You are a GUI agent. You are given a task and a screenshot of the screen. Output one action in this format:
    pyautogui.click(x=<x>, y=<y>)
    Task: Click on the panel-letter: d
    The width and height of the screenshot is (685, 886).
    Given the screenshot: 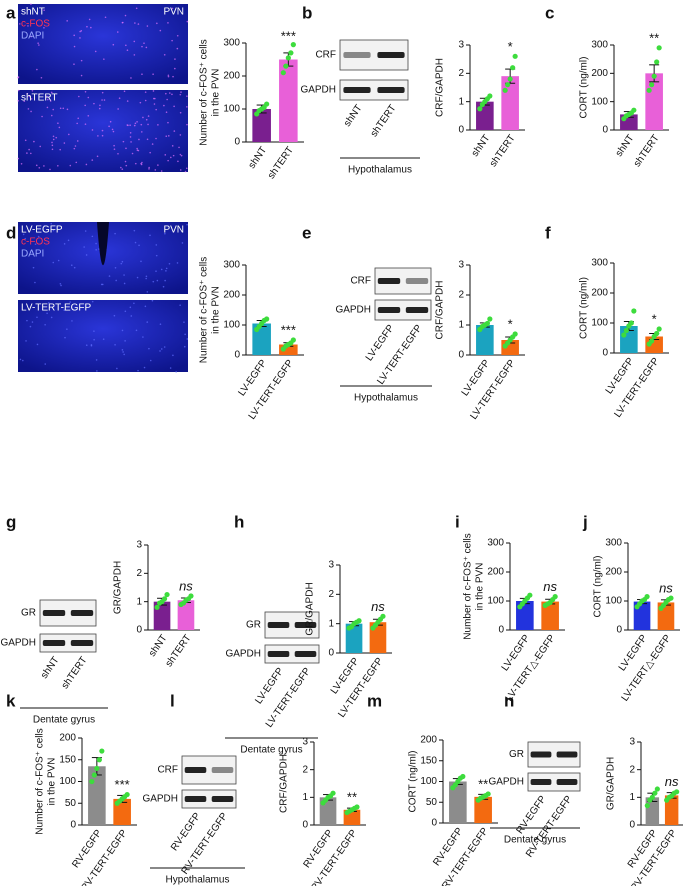 What is the action you would take?
    pyautogui.click(x=11, y=232)
    